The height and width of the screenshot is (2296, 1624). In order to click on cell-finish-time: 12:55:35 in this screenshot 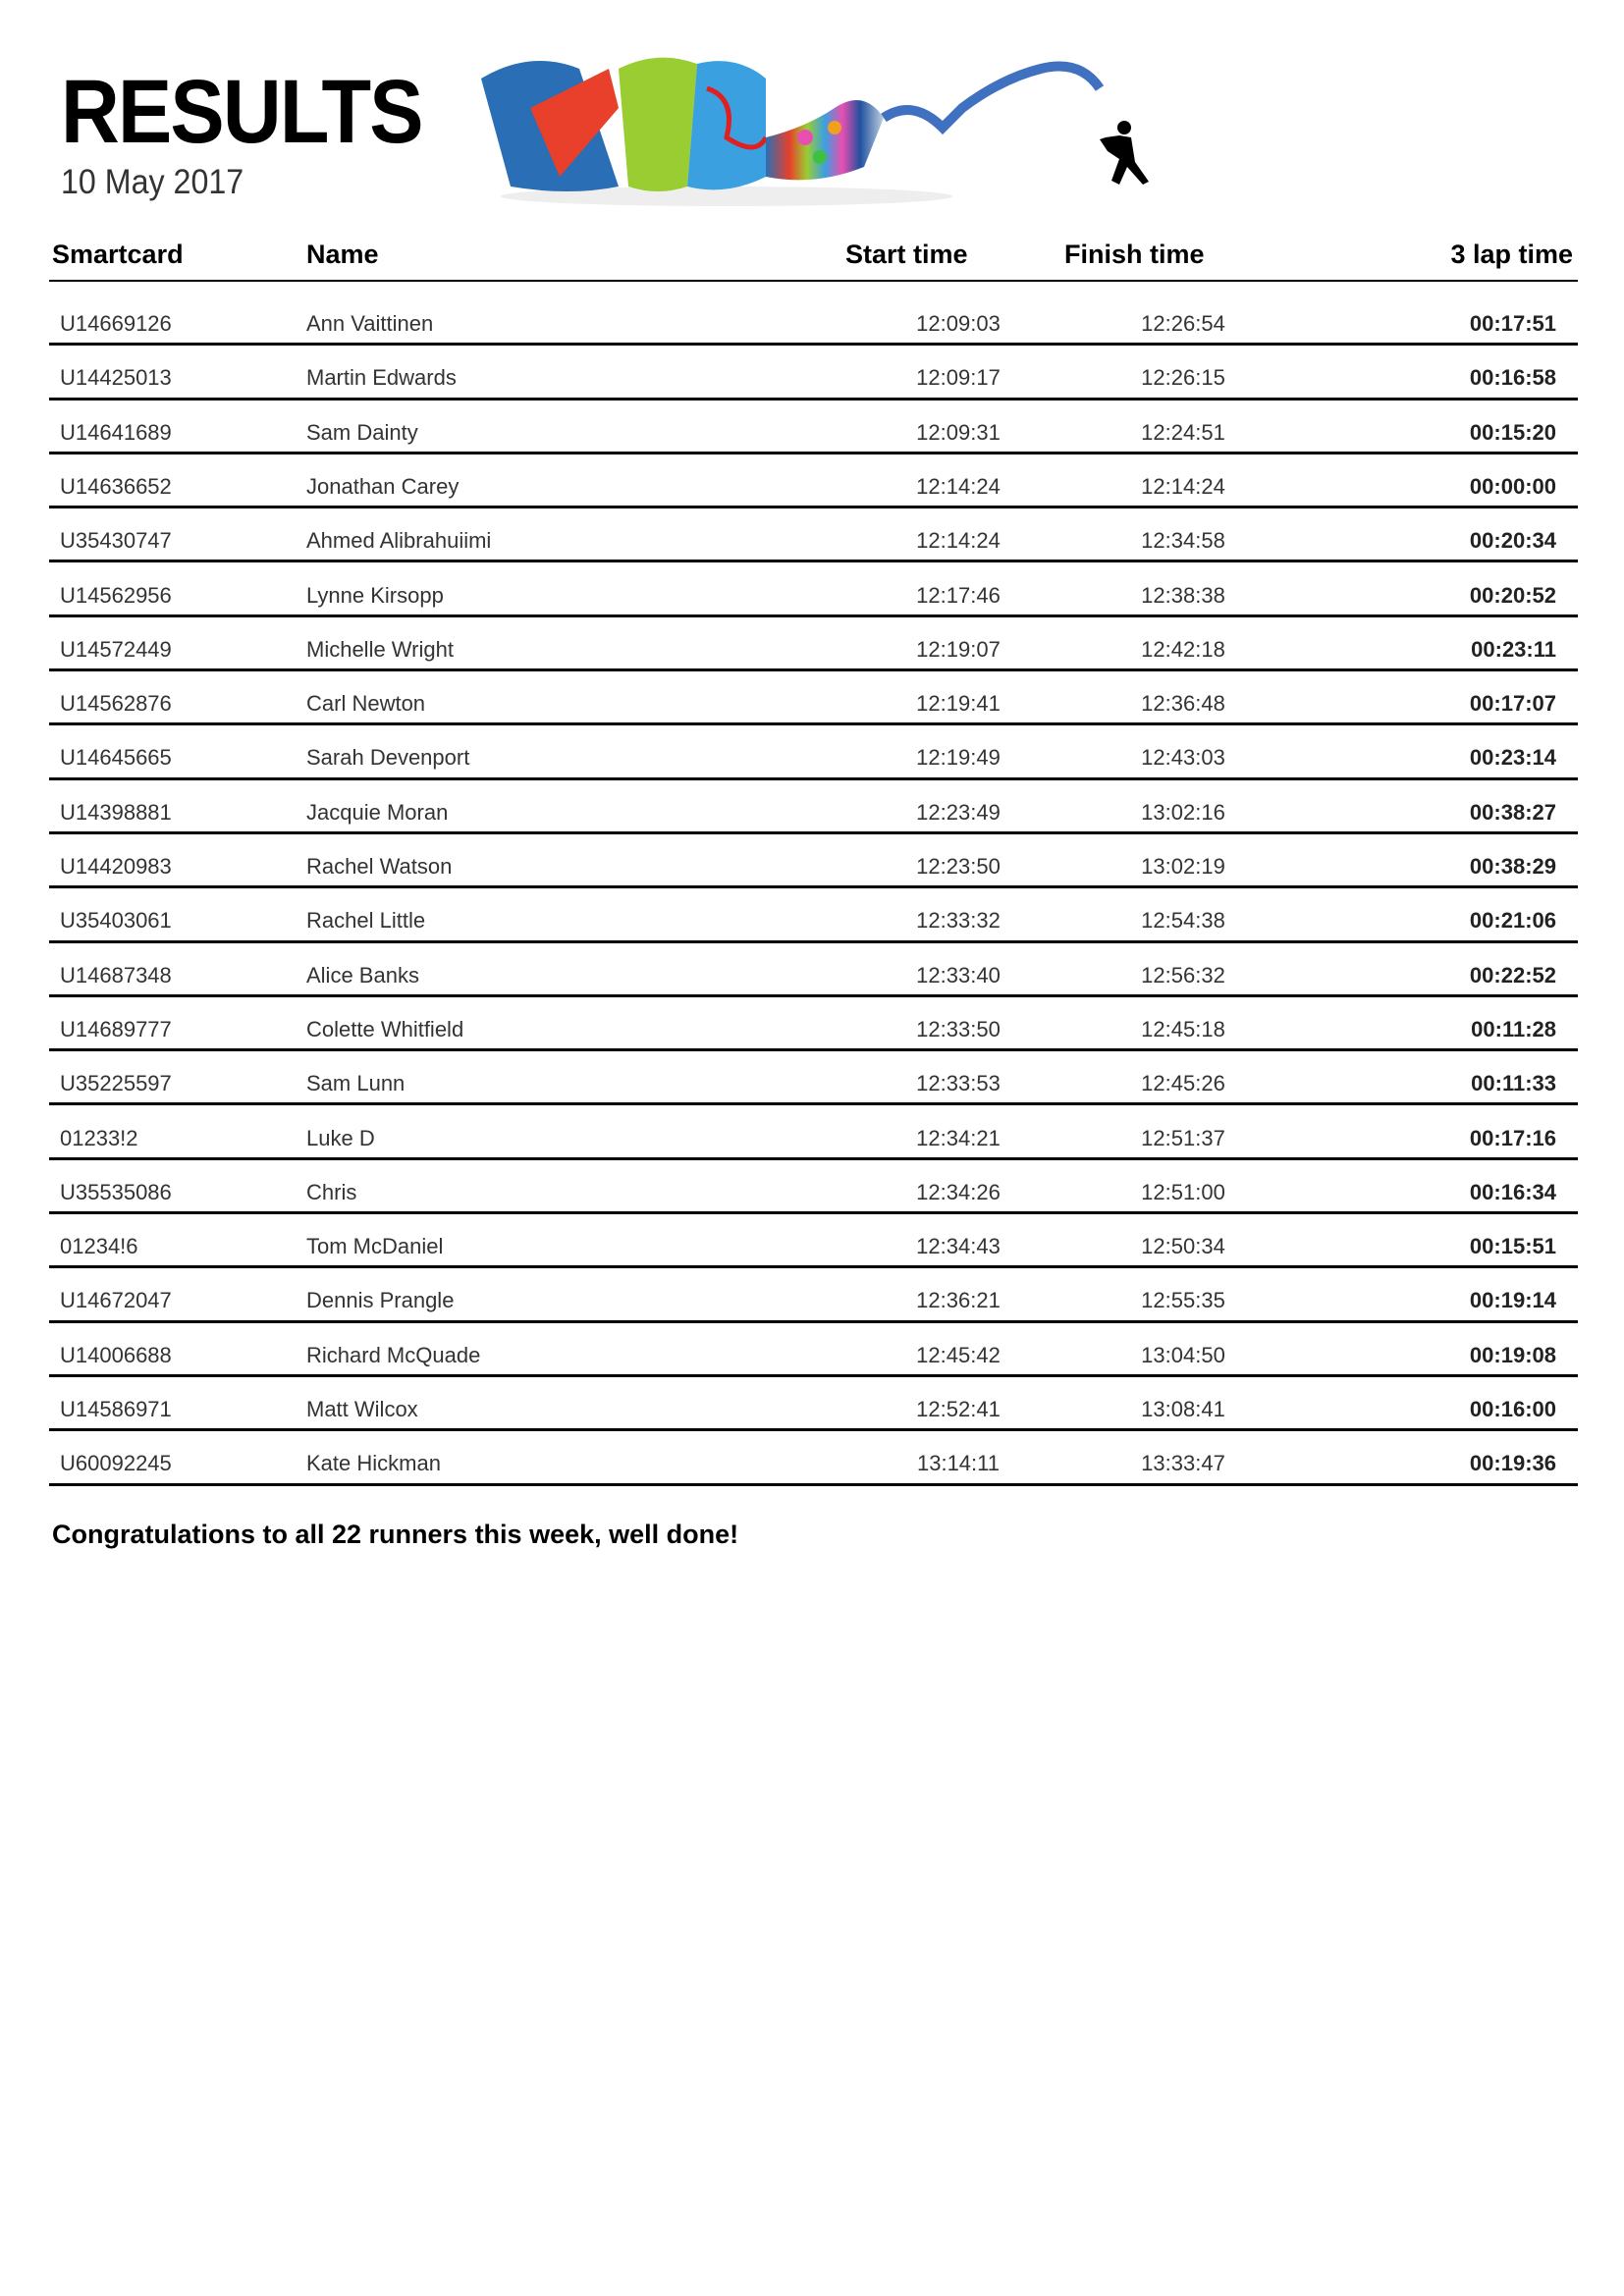, I will do `click(1183, 1301)`.